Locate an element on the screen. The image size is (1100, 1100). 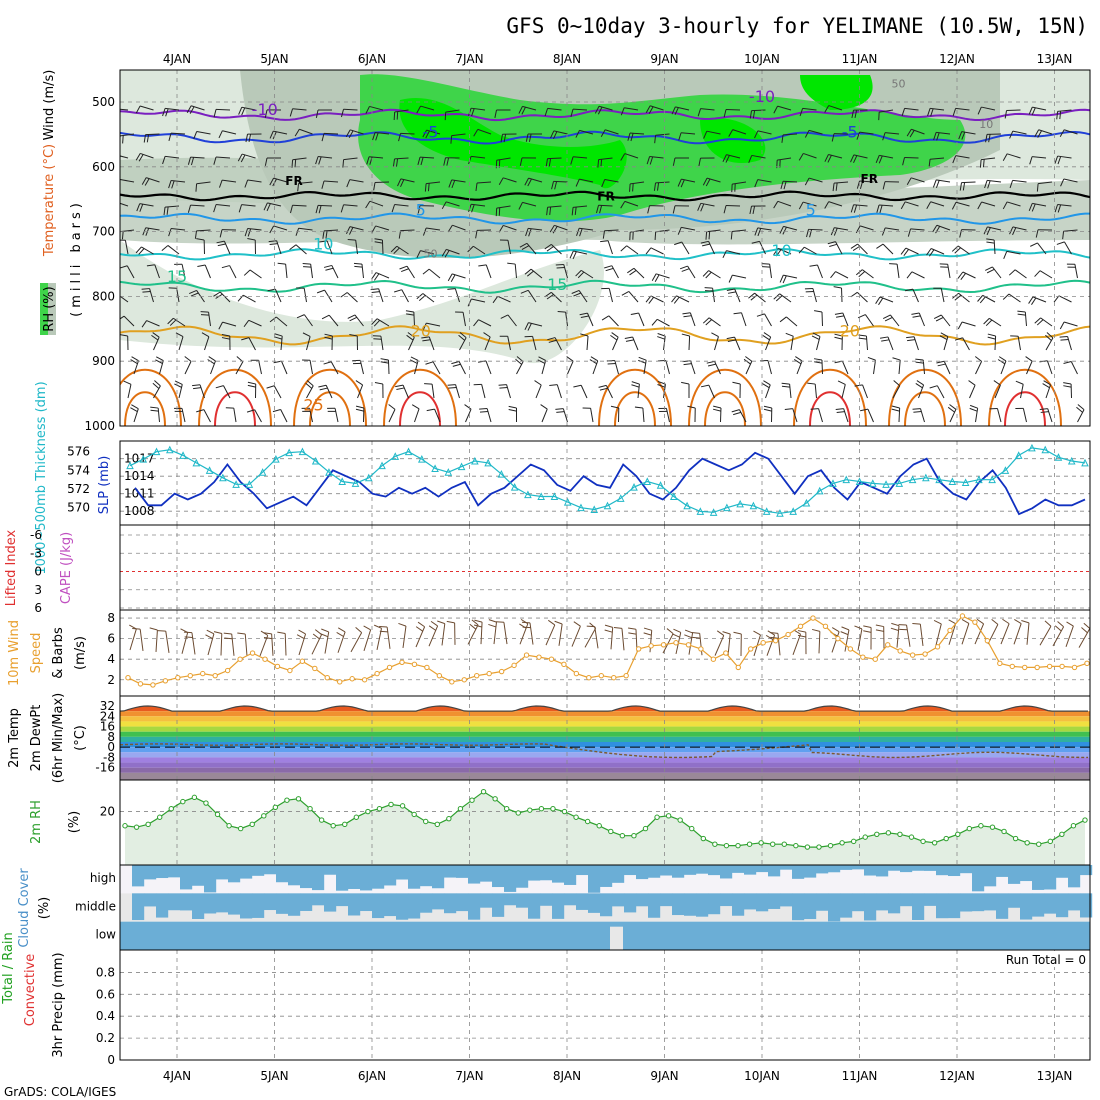
temp-tick-label: 16 is located at coordinates (107, 727).